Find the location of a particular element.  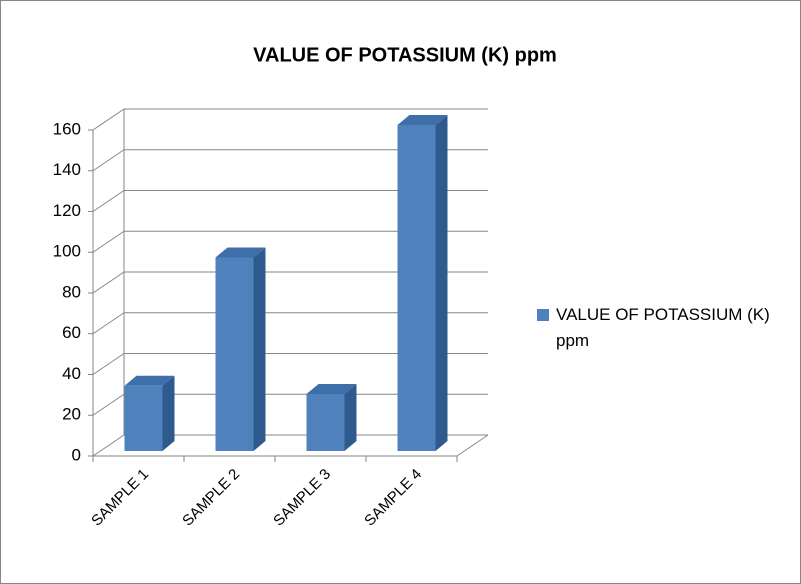

y-tick-label: 20 is located at coordinates (71, 414).